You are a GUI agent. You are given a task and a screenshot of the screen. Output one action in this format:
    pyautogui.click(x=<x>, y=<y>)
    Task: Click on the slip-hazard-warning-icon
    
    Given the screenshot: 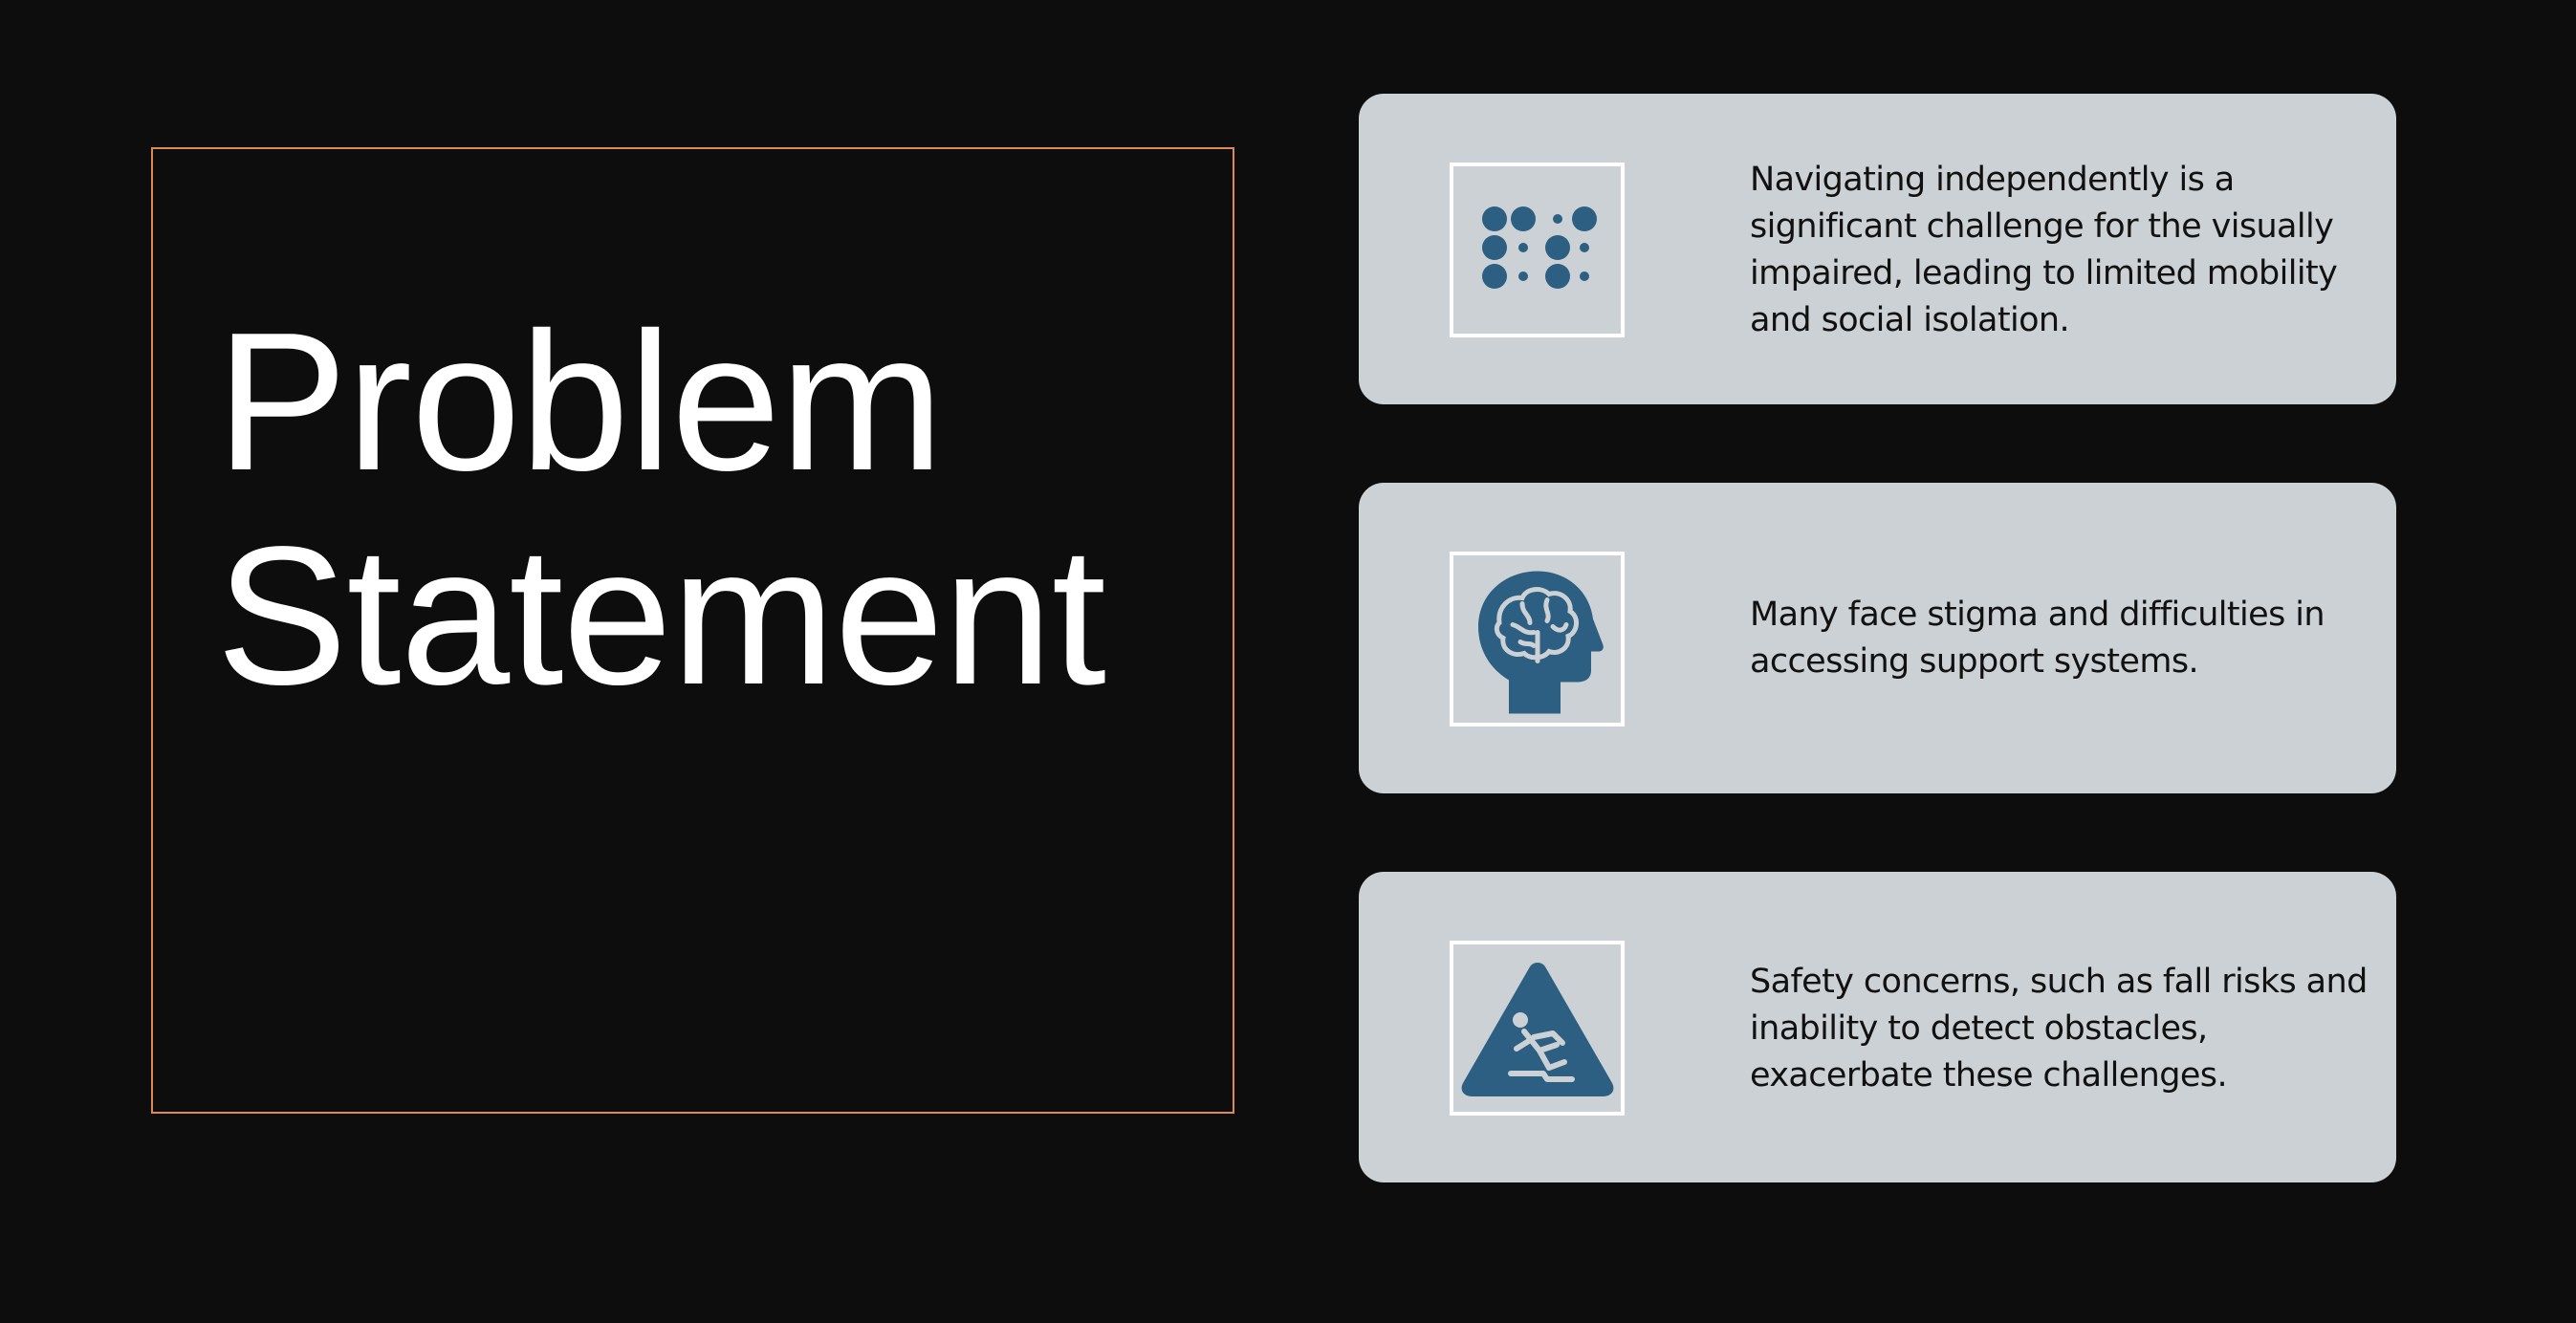 What is the action you would take?
    pyautogui.click(x=1537, y=1029)
    